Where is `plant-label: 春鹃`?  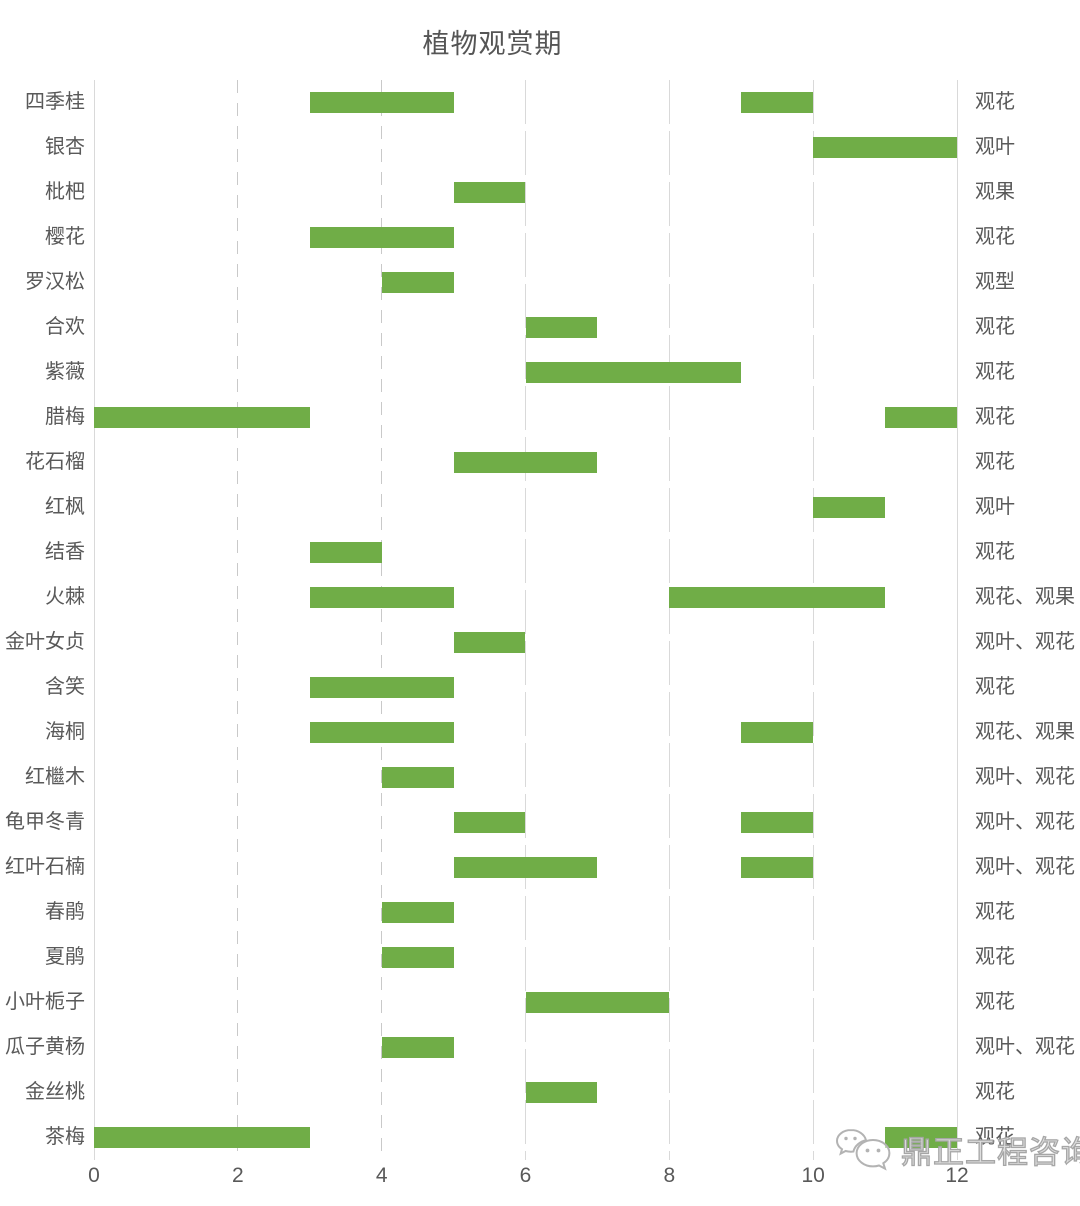 plant-label: 春鹃 is located at coordinates (65, 912).